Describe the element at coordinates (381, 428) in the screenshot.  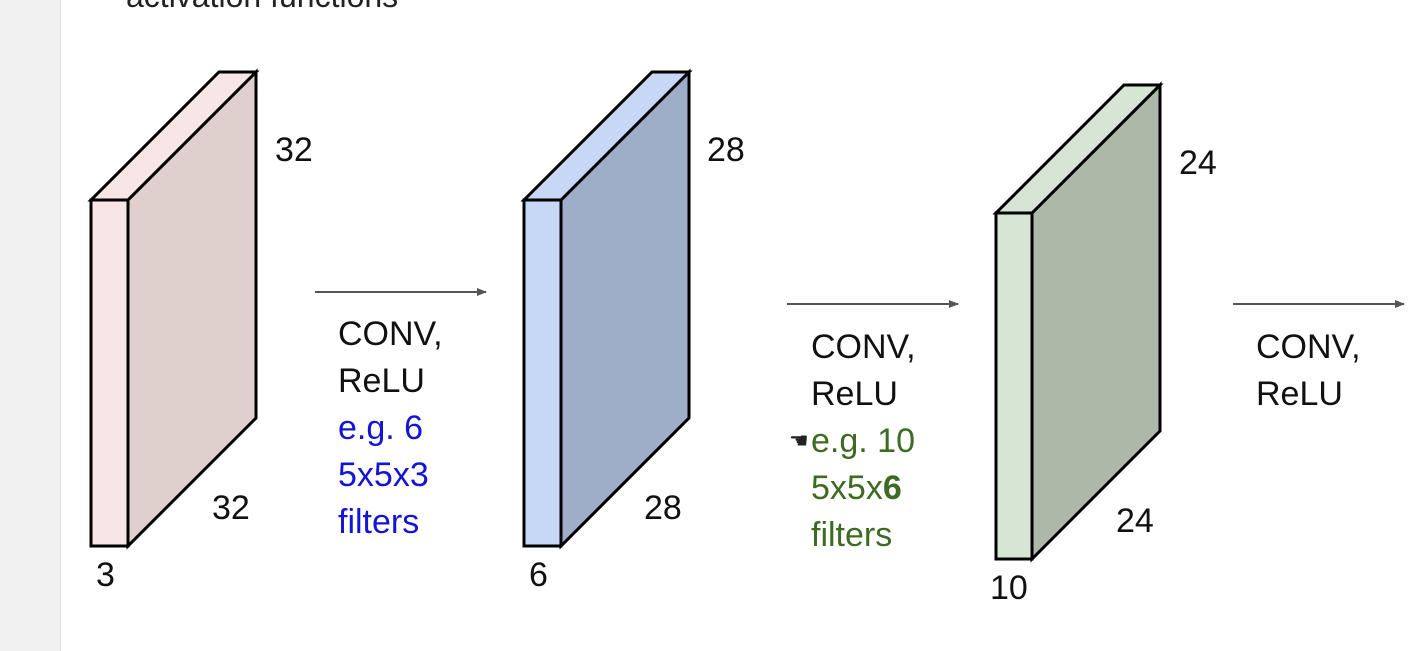
I see `operation-1-filter-count: e.g. 6` at that location.